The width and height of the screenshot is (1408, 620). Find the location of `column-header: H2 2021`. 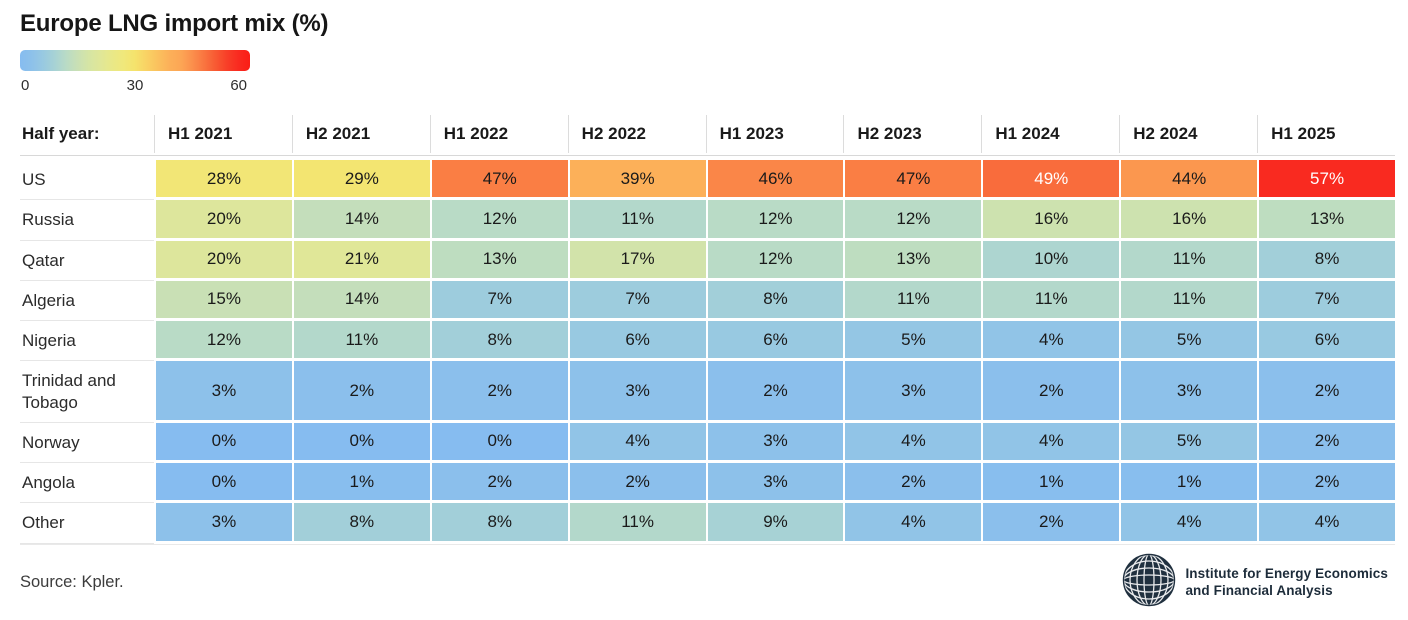

column-header: H2 2021 is located at coordinates (360, 134).